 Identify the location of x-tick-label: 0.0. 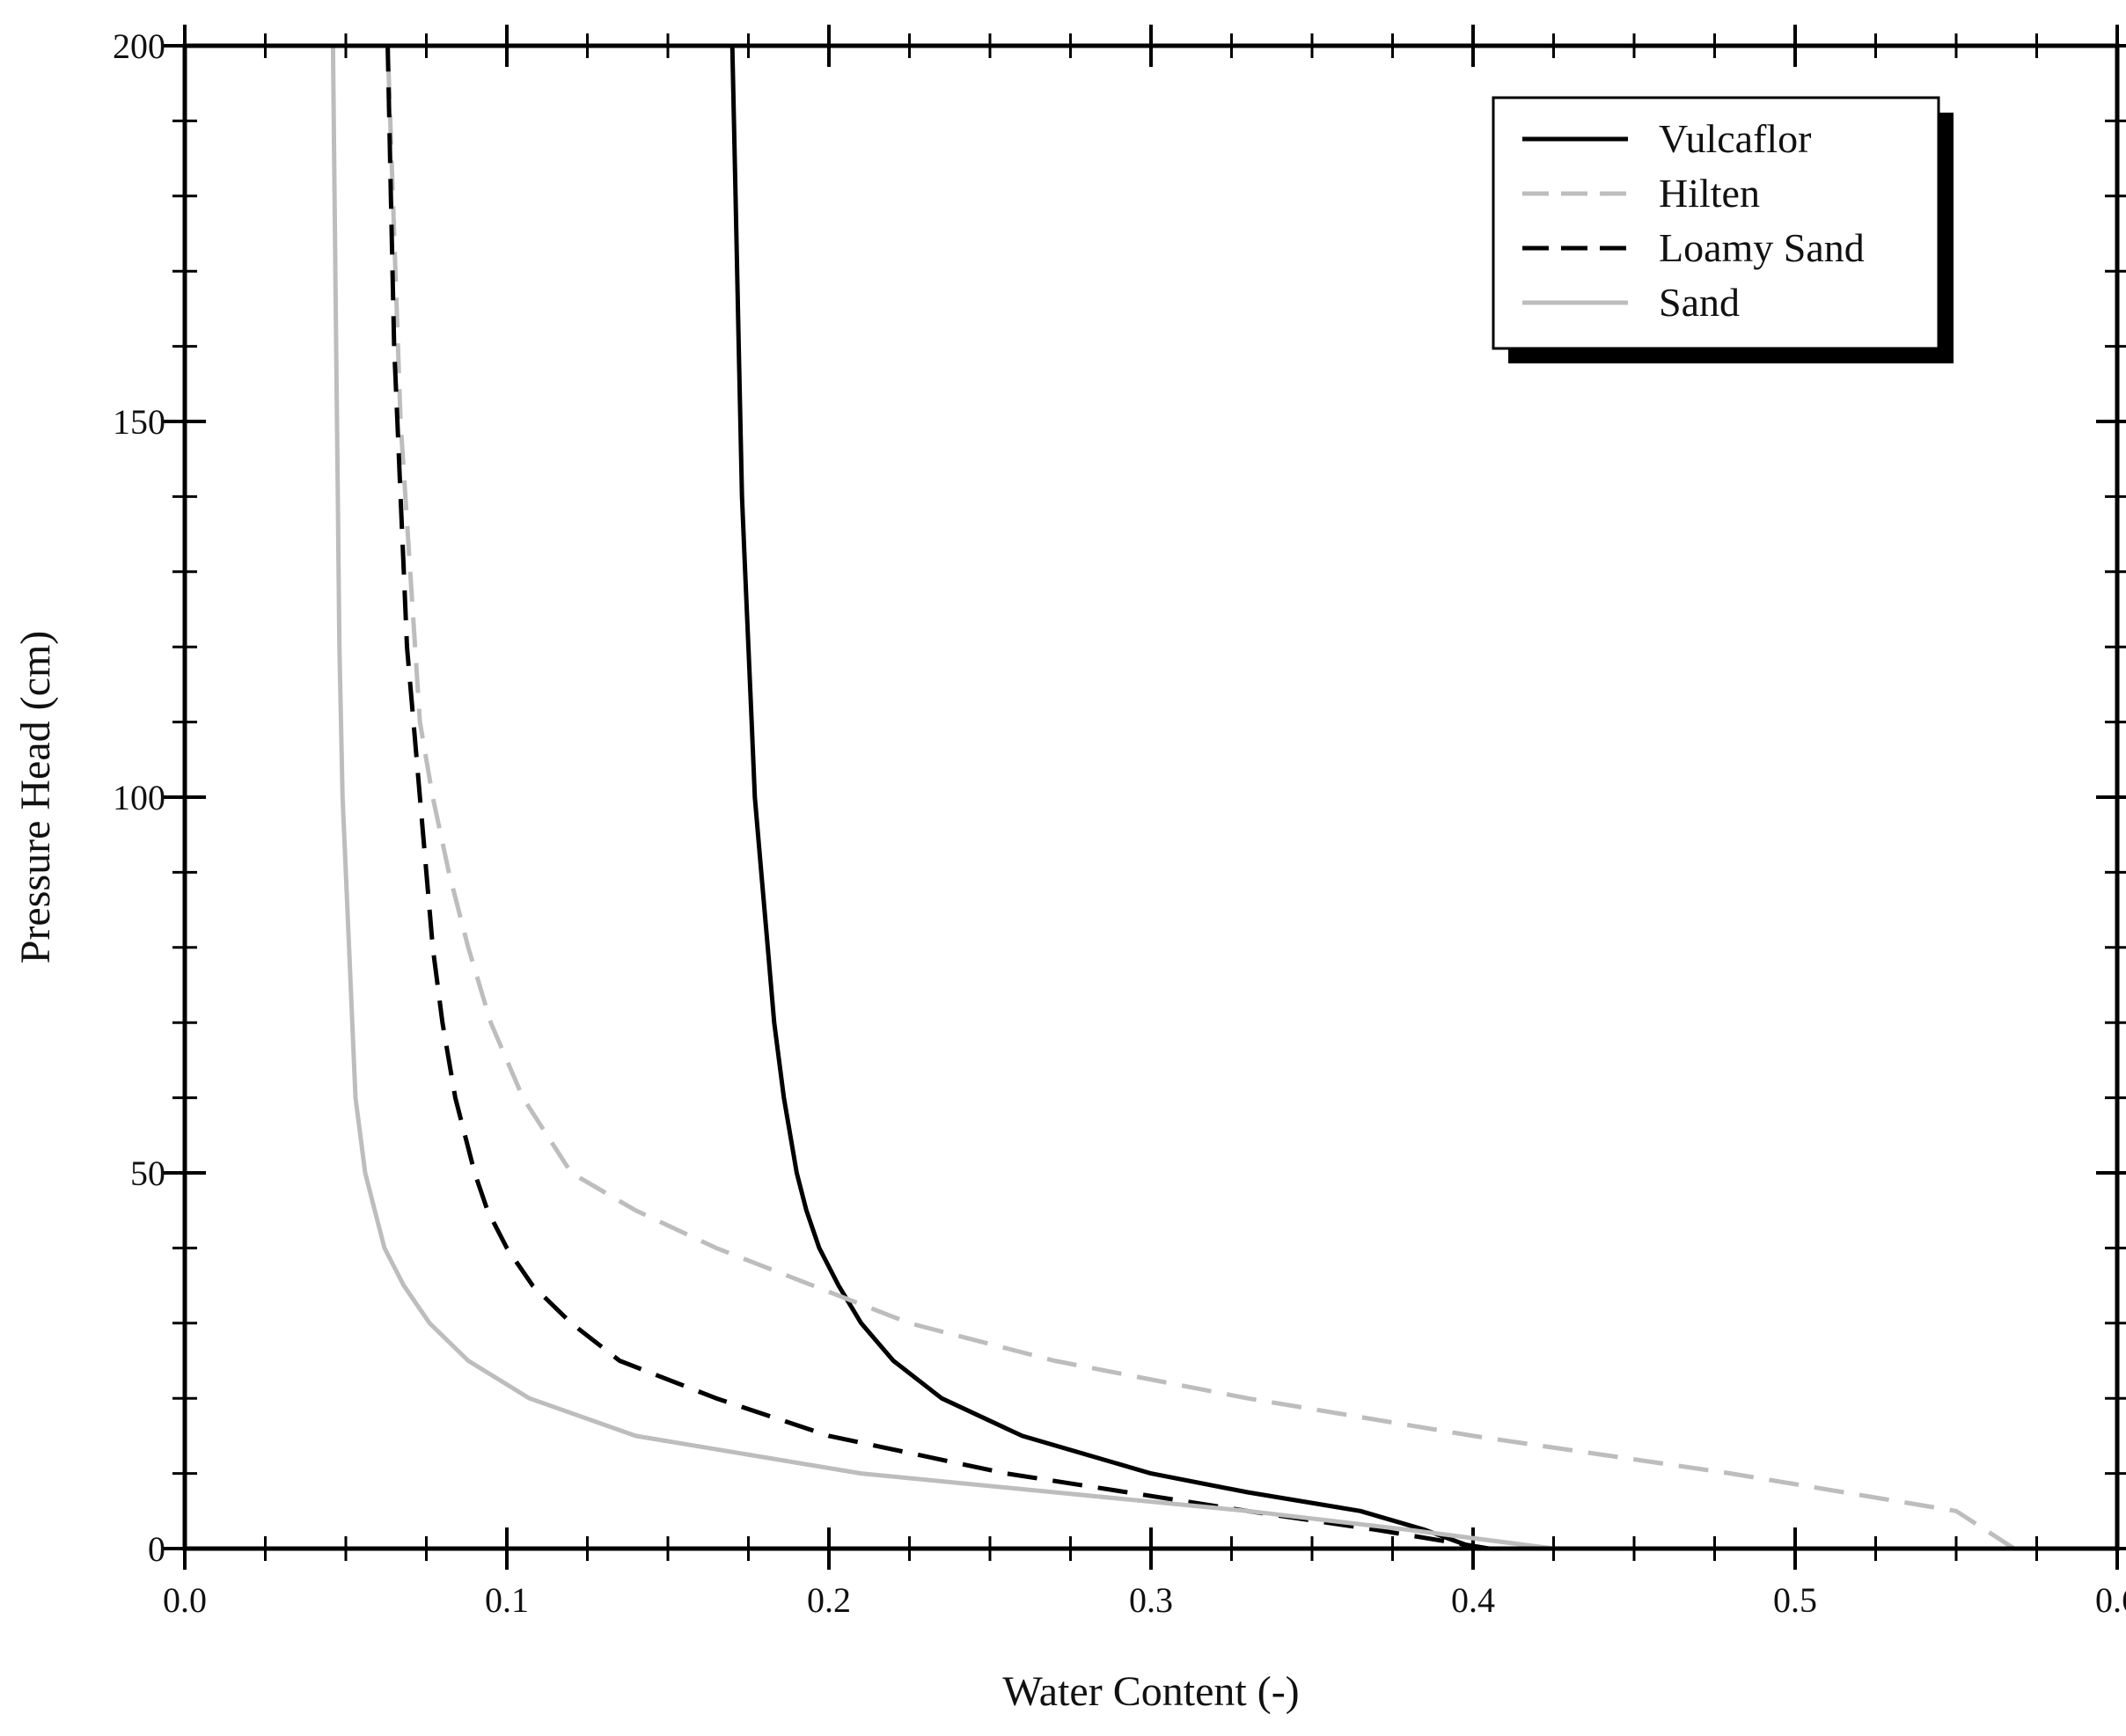
(185, 1600).